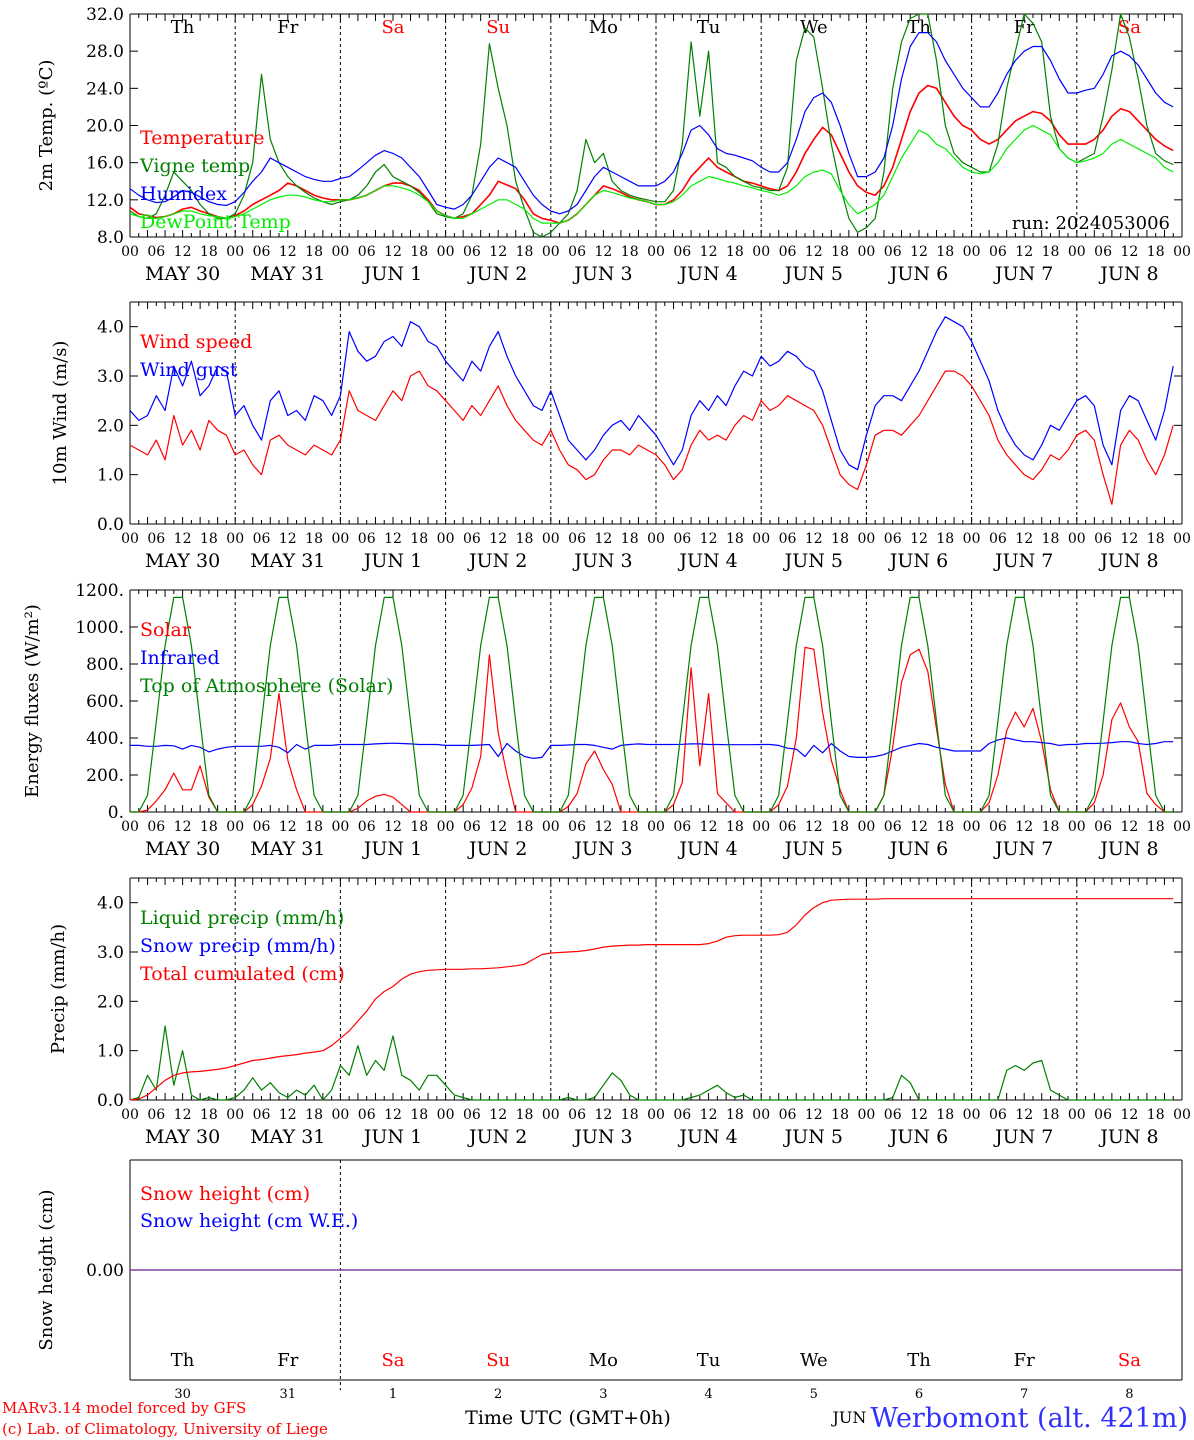 The image size is (1194, 1440). What do you see at coordinates (105, 776) in the screenshot?
I see `y-tick-label: 200.` at bounding box center [105, 776].